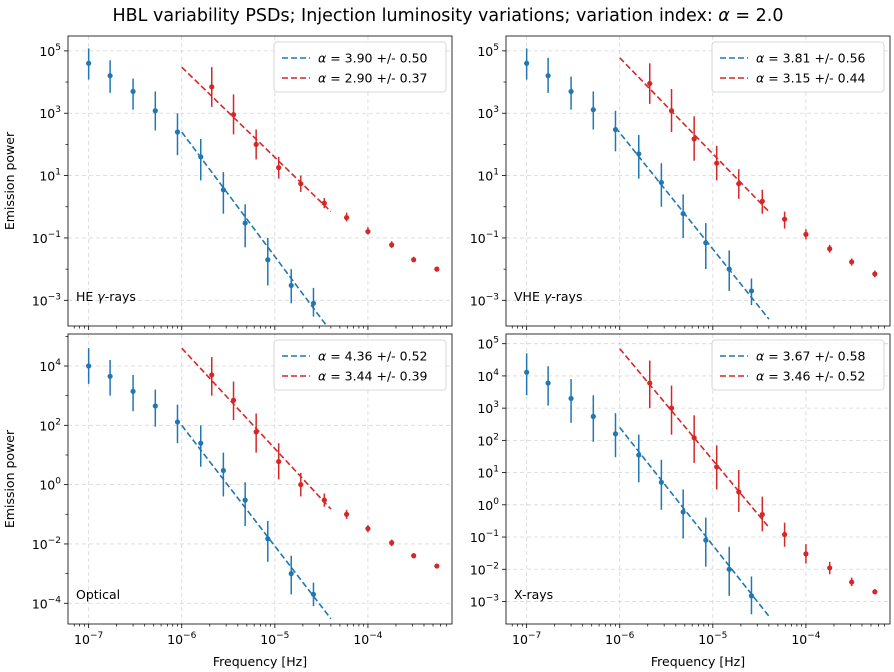  Describe the element at coordinates (50, 51) in the screenshot. I see `y-tick-label: 10⁵` at that location.